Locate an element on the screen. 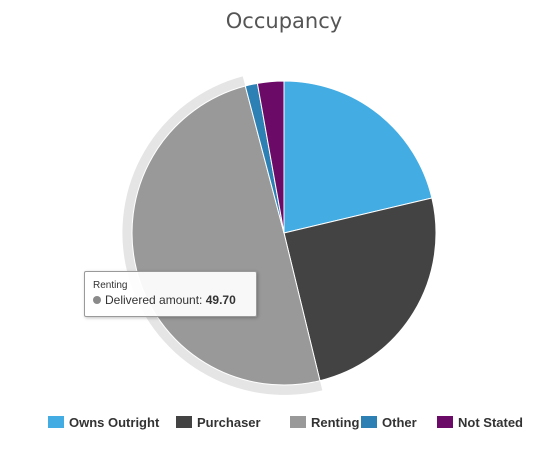 Image resolution: width=551 pixels, height=461 pixels. pie-slice-owns-outright is located at coordinates (358, 157).